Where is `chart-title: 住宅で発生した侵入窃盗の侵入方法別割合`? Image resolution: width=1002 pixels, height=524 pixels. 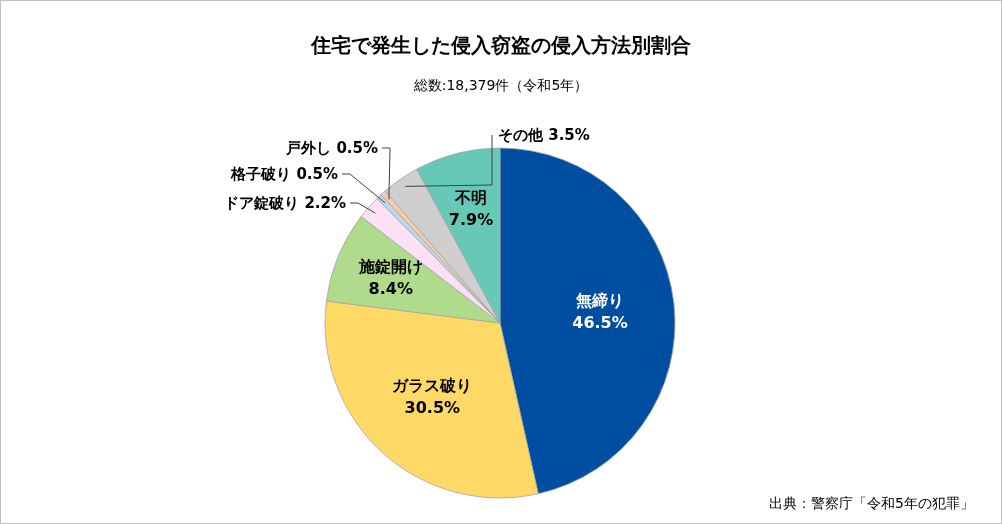 chart-title: 住宅で発生した侵入窃盗の侵入方法別割合 is located at coordinates (500, 45).